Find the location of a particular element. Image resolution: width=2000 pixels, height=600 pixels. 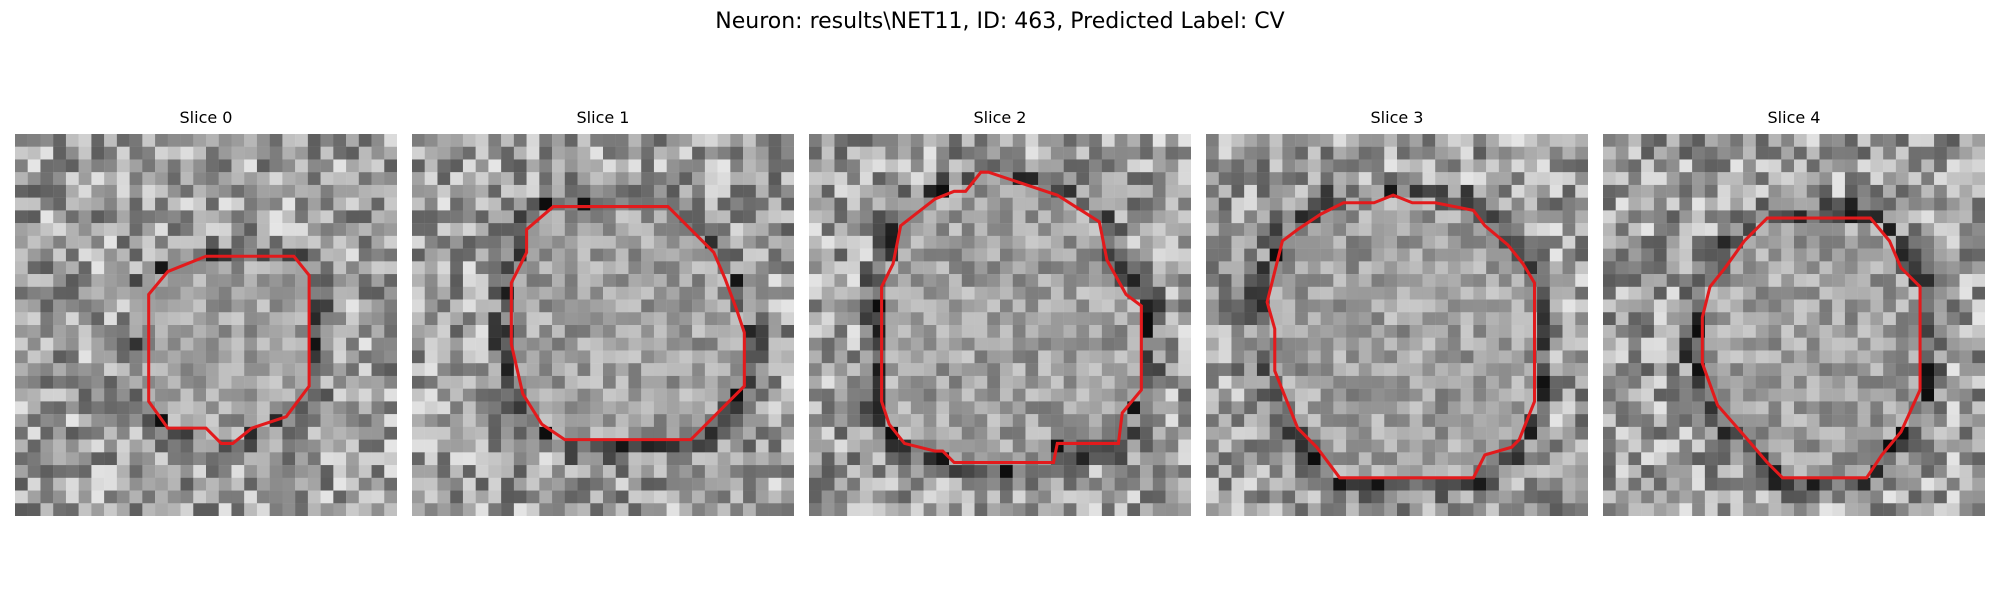

slice-panel-2: Slice 2 is located at coordinates (1000, 312).